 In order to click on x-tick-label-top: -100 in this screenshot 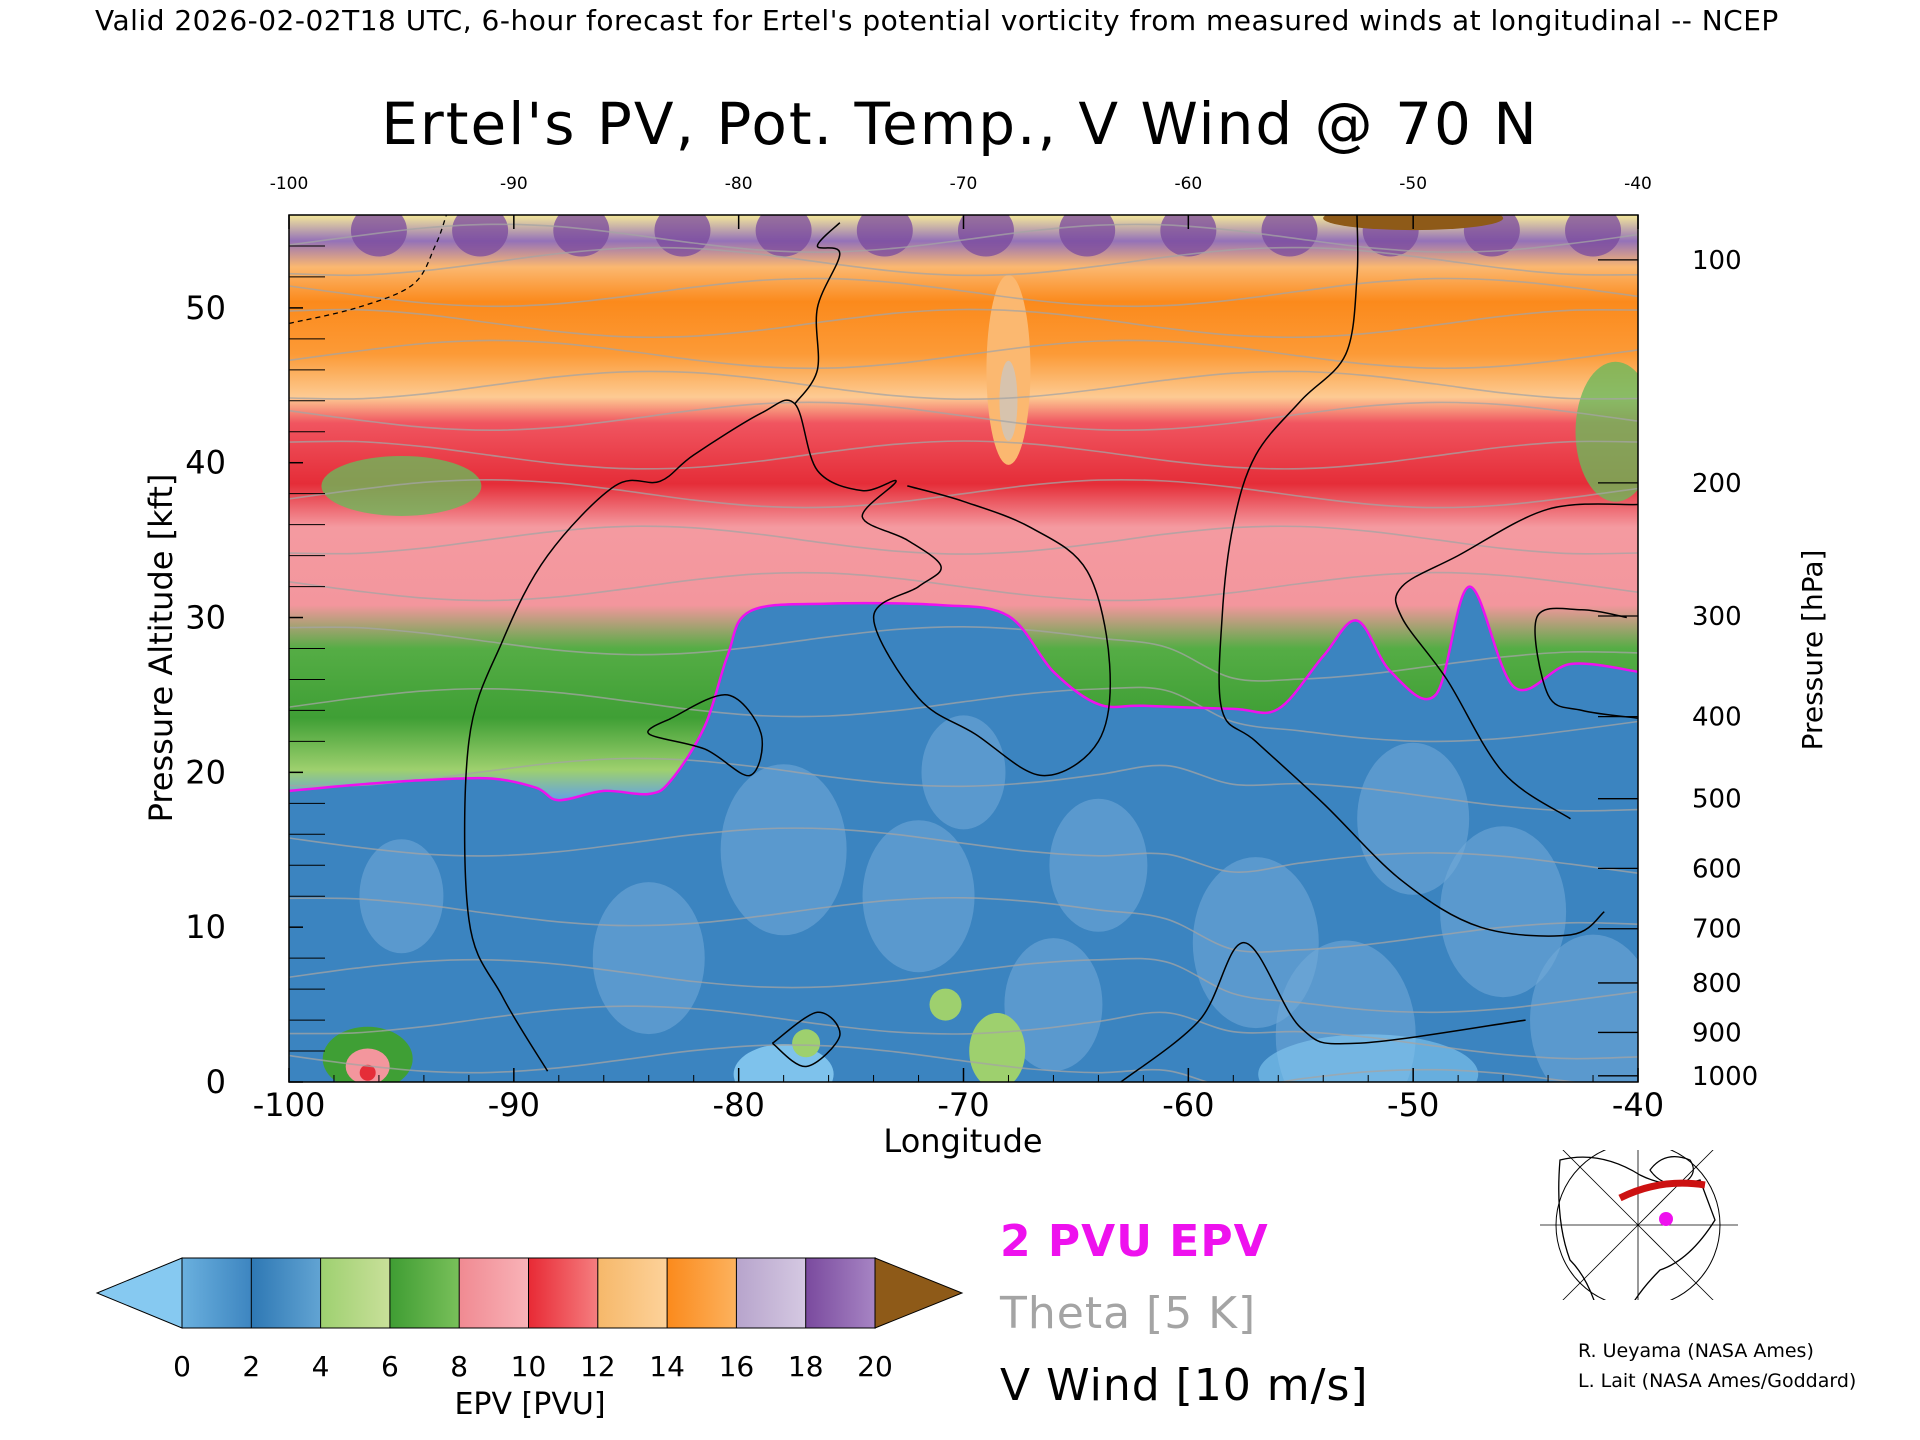, I will do `click(289, 184)`.